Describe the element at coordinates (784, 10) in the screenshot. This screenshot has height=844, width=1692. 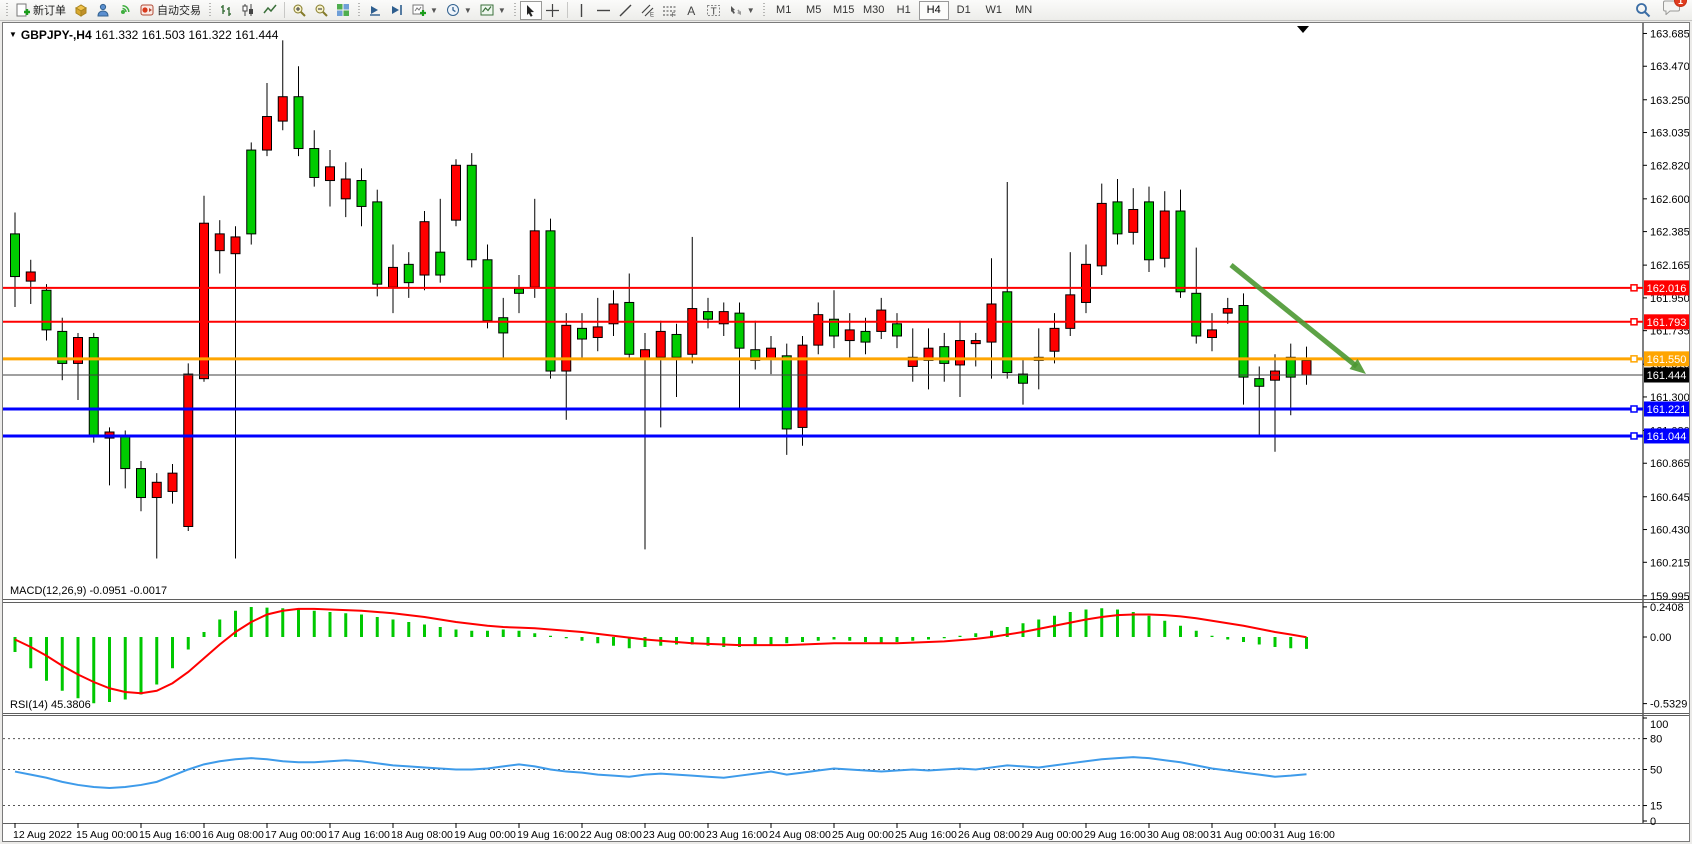
I see `timeframe-button-m1: M1` at that location.